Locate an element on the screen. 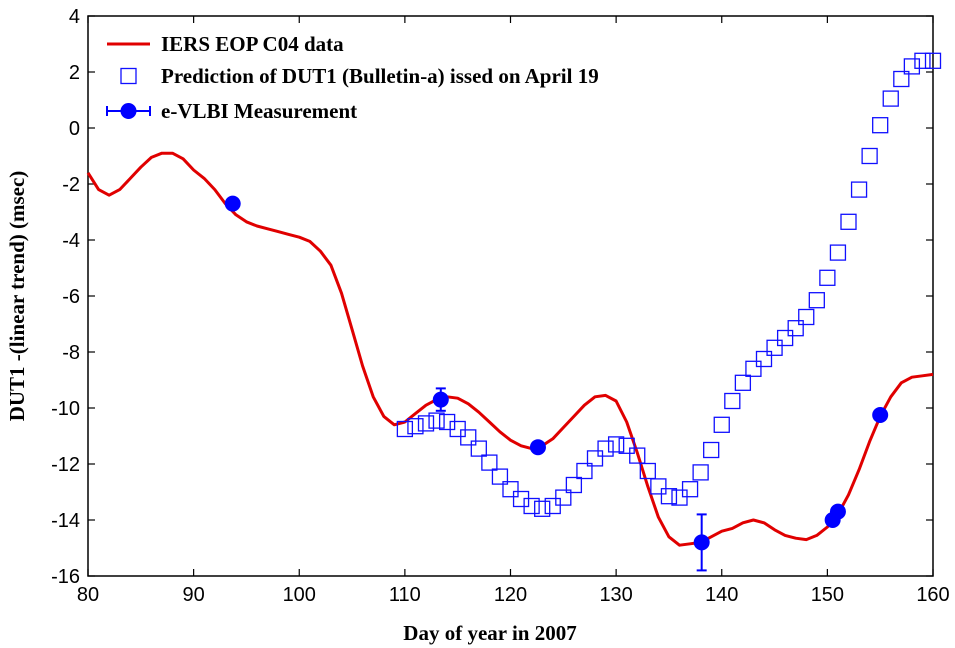 The width and height of the screenshot is (955, 648). y-tick-label: 4 is located at coordinates (74, 17).